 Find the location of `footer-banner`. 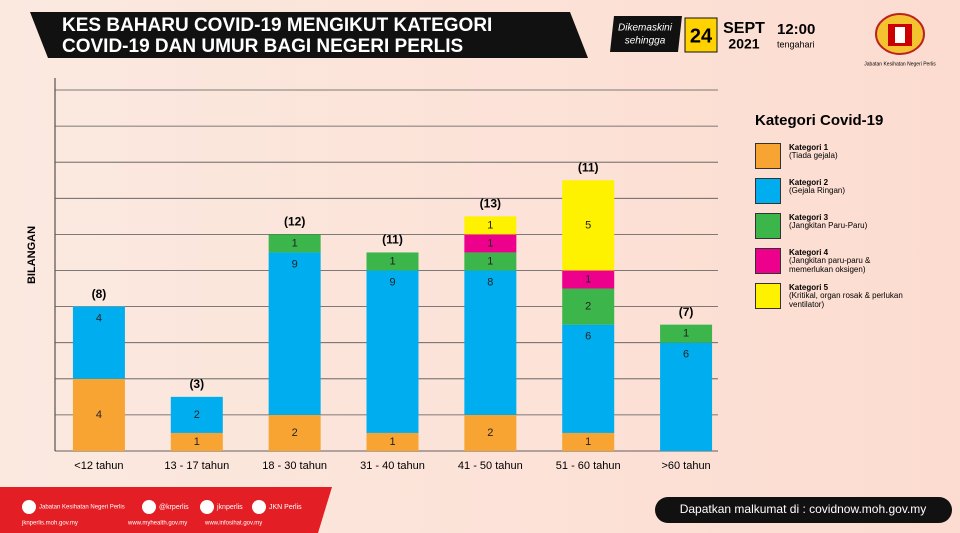

footer-banner is located at coordinates (166, 510).